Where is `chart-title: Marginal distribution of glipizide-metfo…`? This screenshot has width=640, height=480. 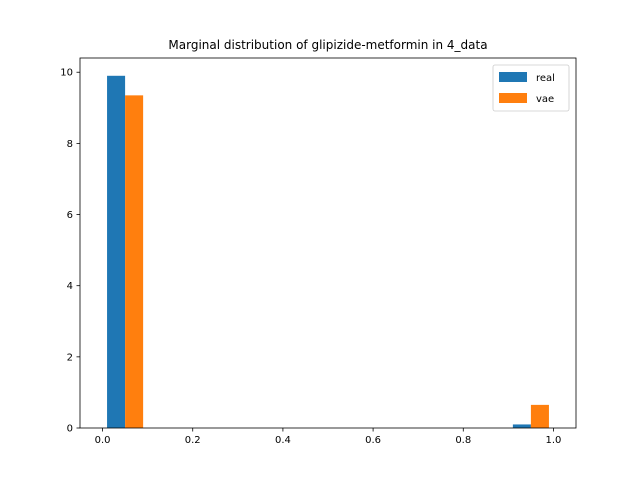 chart-title: Marginal distribution of glipizide-metfo… is located at coordinates (327, 45).